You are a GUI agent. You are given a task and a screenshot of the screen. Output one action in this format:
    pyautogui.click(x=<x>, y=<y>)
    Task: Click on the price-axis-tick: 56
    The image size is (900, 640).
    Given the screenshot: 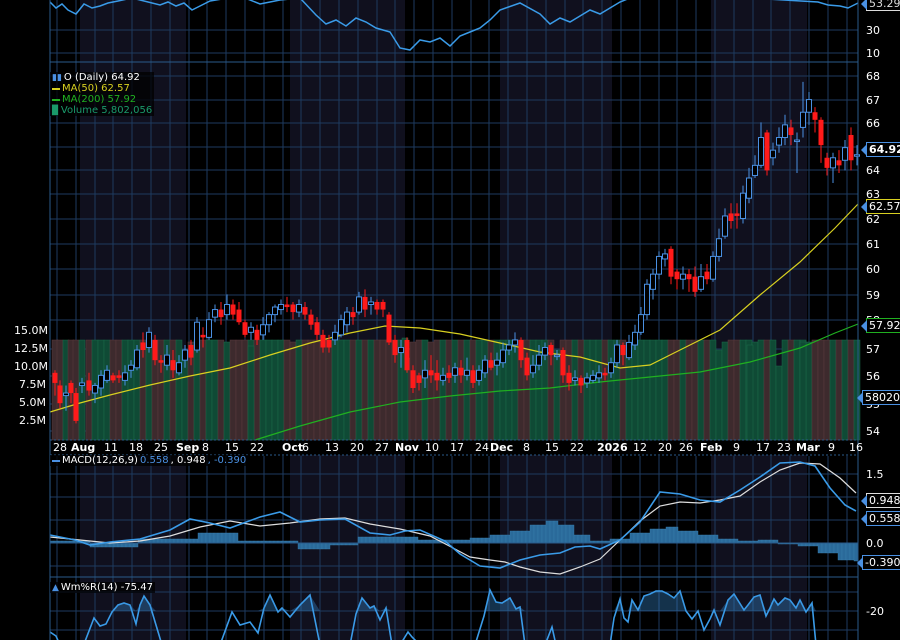 What is the action you would take?
    pyautogui.click(x=873, y=376)
    